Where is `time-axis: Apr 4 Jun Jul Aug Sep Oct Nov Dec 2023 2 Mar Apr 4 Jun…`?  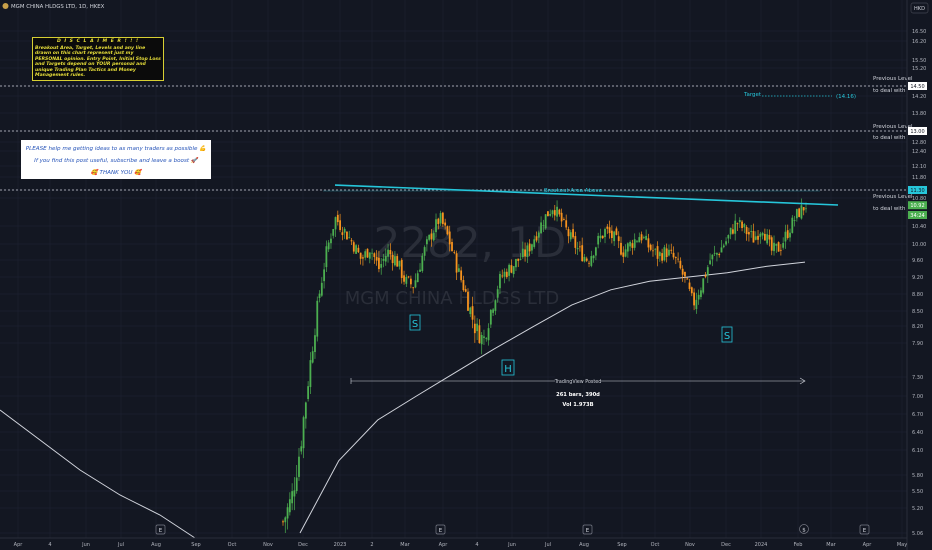 time-axis: Apr 4 Jun Jul Aug Sep Oct Nov Dec 2023 2 Mar Apr 4 Jun… is located at coordinates (461, 545).